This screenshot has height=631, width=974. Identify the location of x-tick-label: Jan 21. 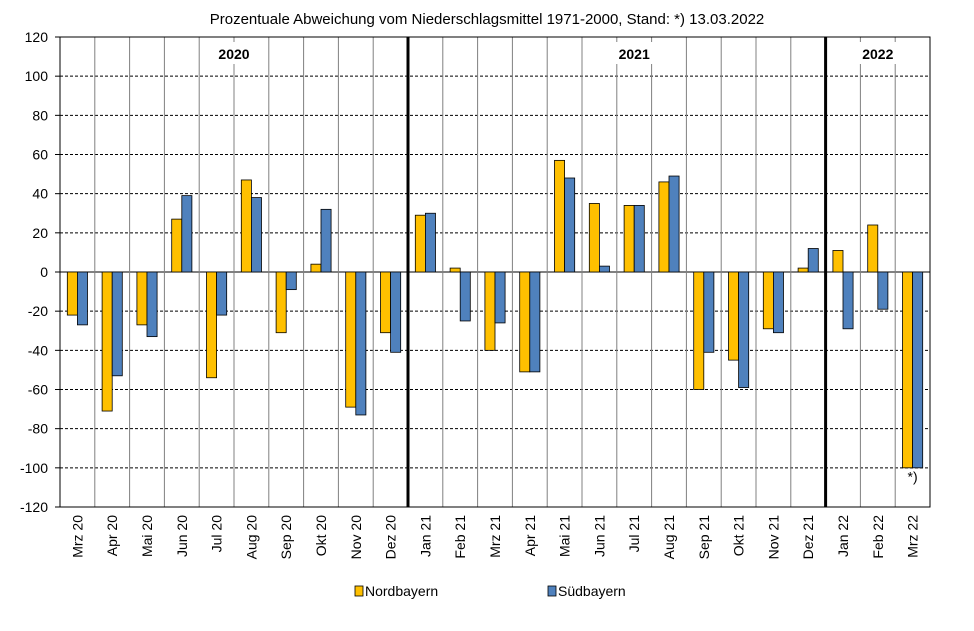
(425, 536).